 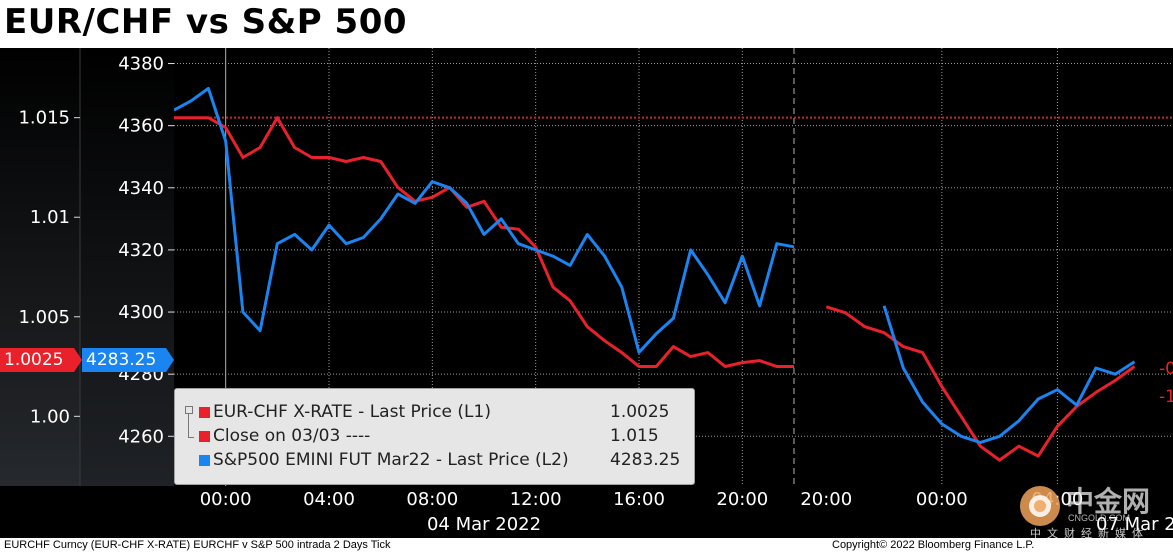 What do you see at coordinates (141, 188) in the screenshot?
I see `second-axis-tick-label: 4340` at bounding box center [141, 188].